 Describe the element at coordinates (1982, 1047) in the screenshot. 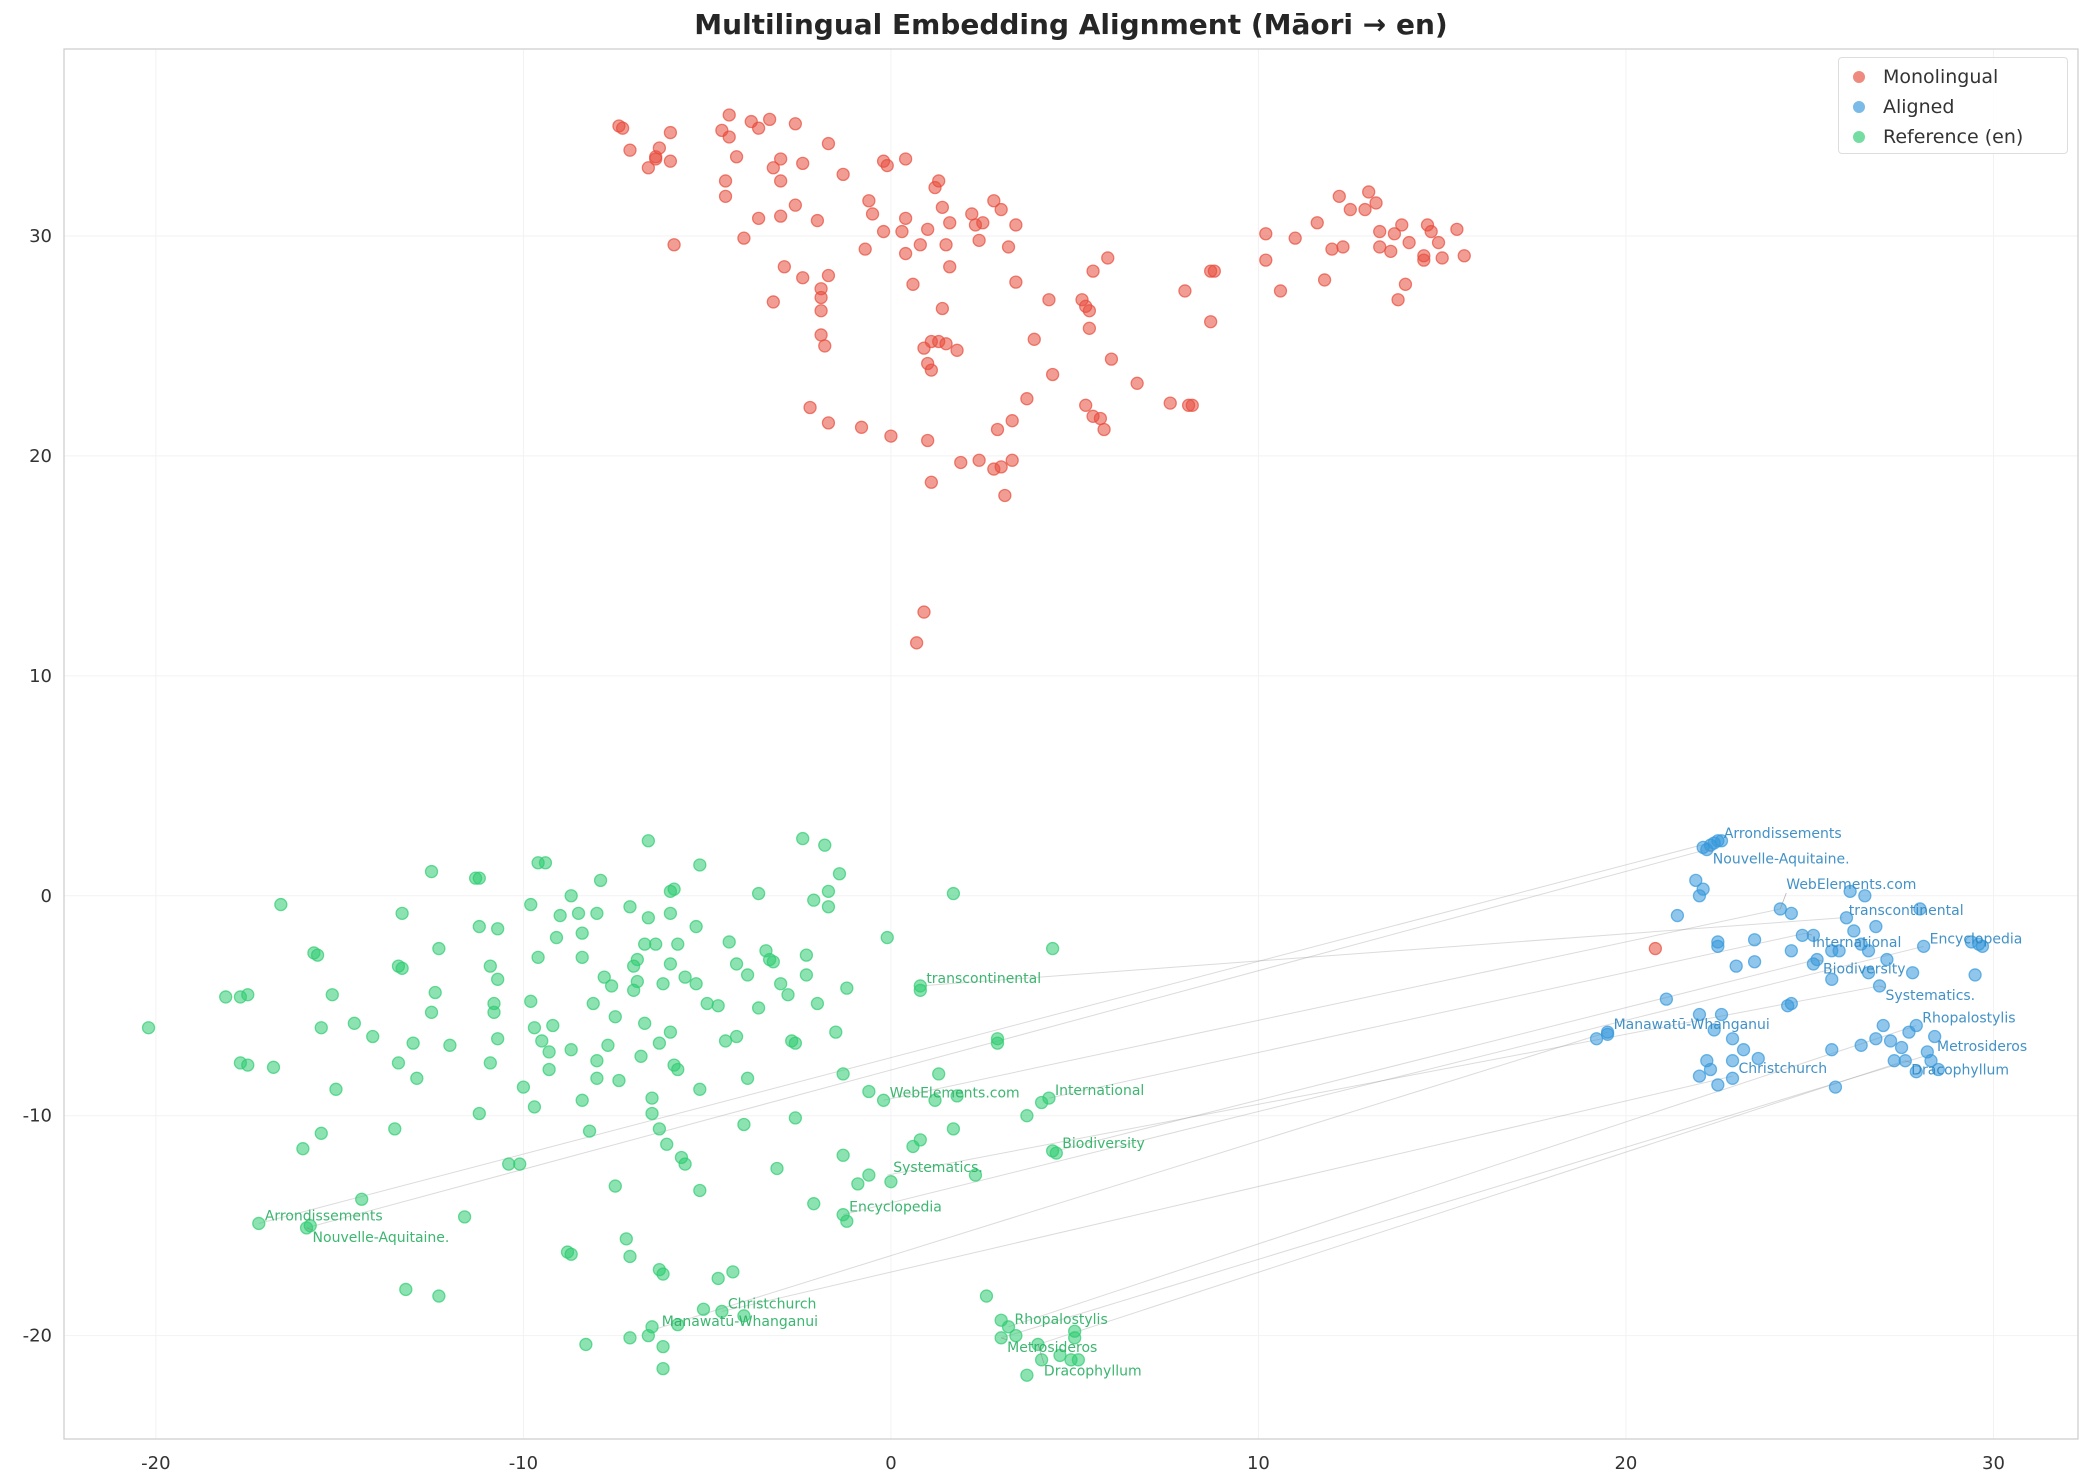

I see `aligned-label: Metrosideros` at that location.